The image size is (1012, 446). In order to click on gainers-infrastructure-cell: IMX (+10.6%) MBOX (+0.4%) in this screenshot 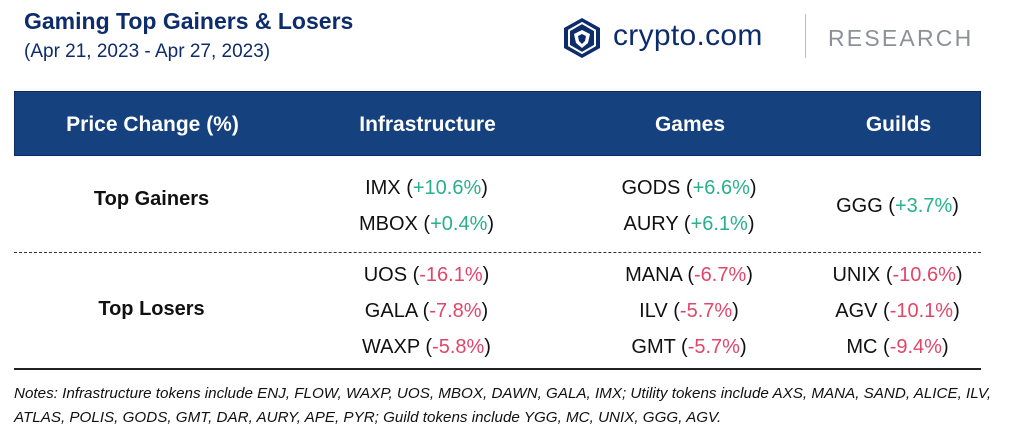, I will do `click(426, 205)`.